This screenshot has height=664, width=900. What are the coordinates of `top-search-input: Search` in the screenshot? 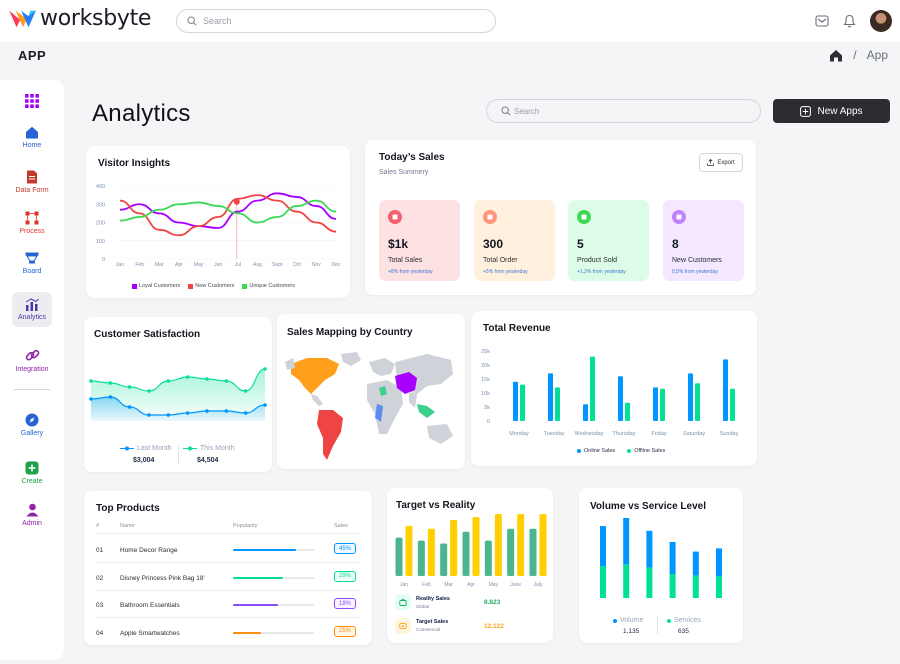 It's located at (336, 21).